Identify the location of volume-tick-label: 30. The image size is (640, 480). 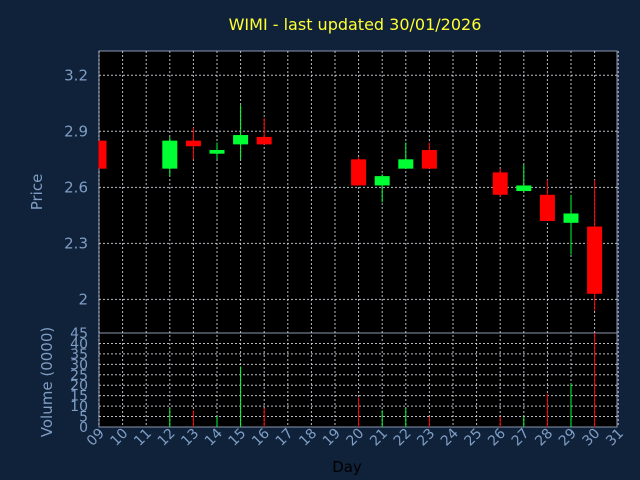
(79, 365).